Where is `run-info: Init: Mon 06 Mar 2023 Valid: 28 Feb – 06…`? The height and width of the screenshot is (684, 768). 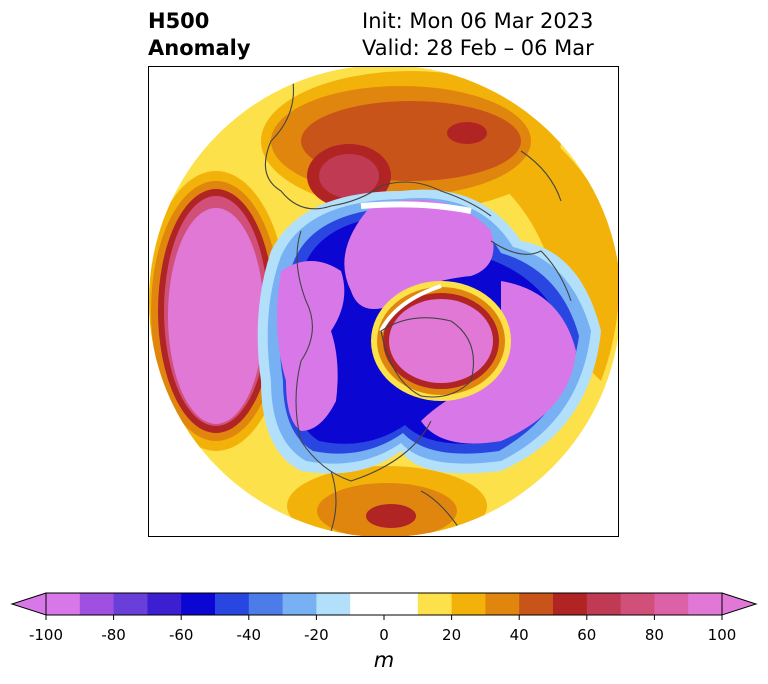 run-info: Init: Mon 06 Mar 2023 Valid: 28 Feb – 06… is located at coordinates (478, 35).